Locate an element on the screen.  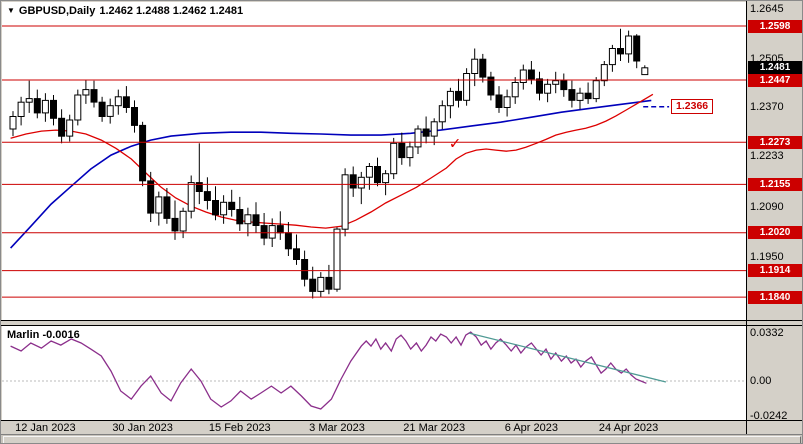
symbol-timeframe-label: GBPUSD,Daily is located at coordinates (57, 11).